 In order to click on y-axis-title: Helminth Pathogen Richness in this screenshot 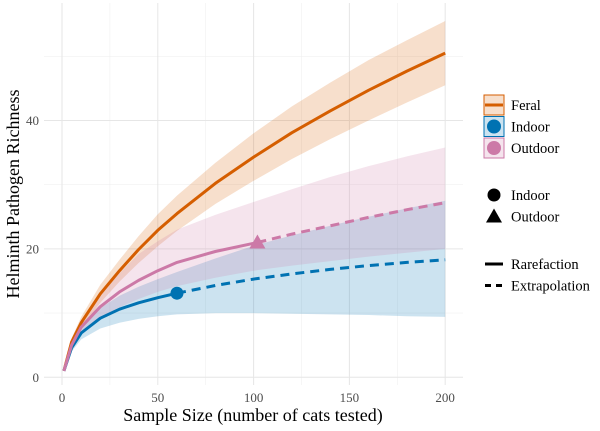, I will do `click(13, 194)`.